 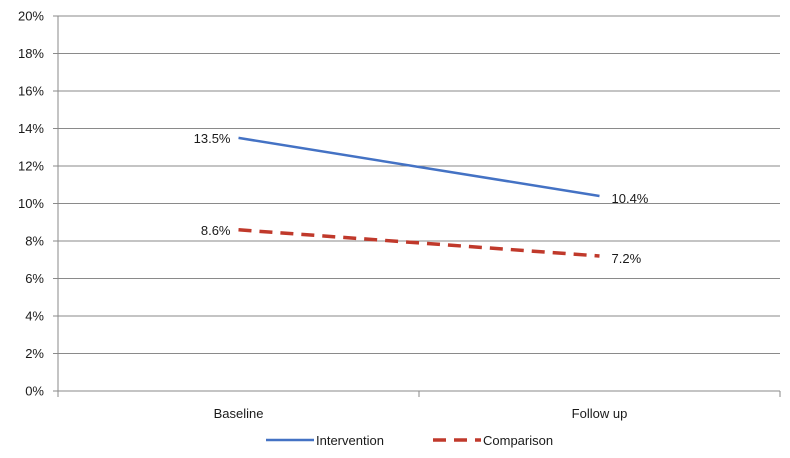 I want to click on y-tick-label: 18%, so click(x=31, y=53).